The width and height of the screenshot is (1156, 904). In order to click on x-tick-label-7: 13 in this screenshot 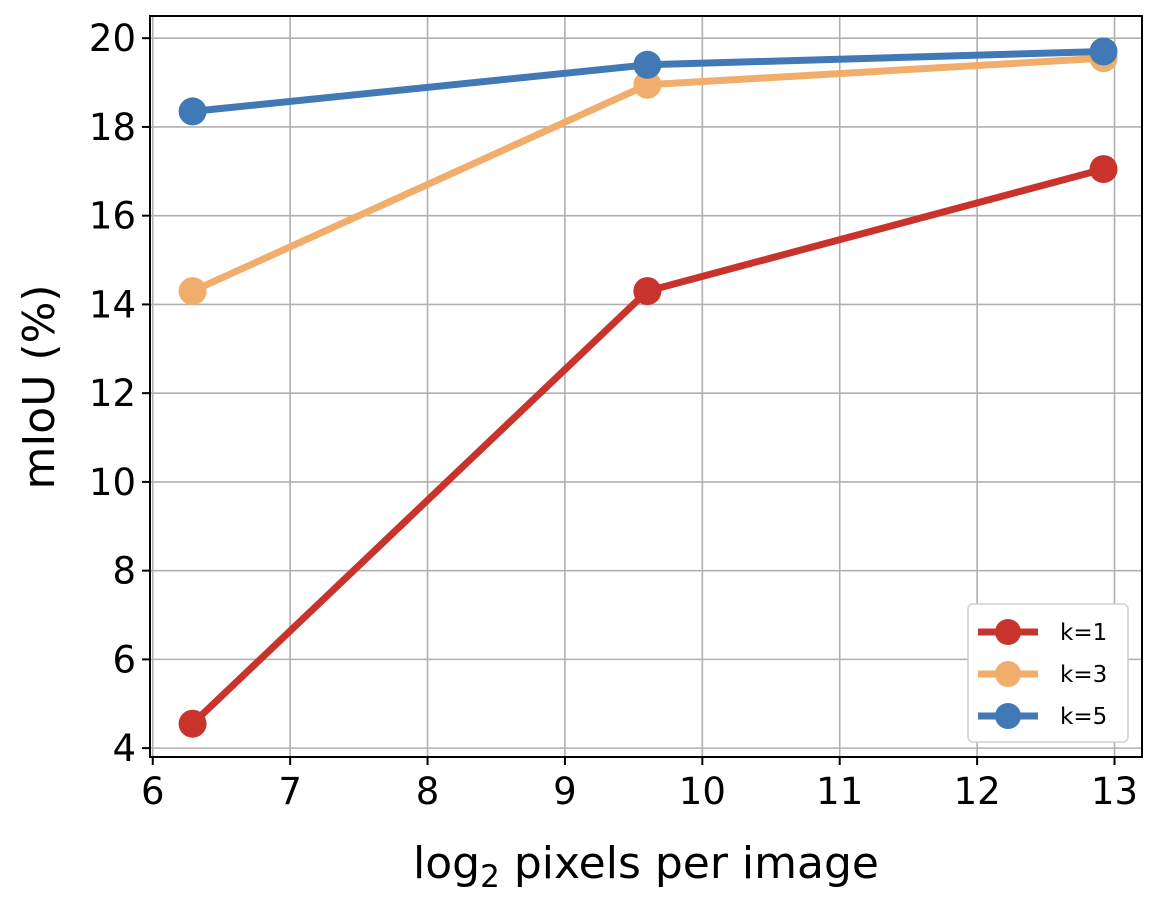, I will do `click(1114, 791)`.